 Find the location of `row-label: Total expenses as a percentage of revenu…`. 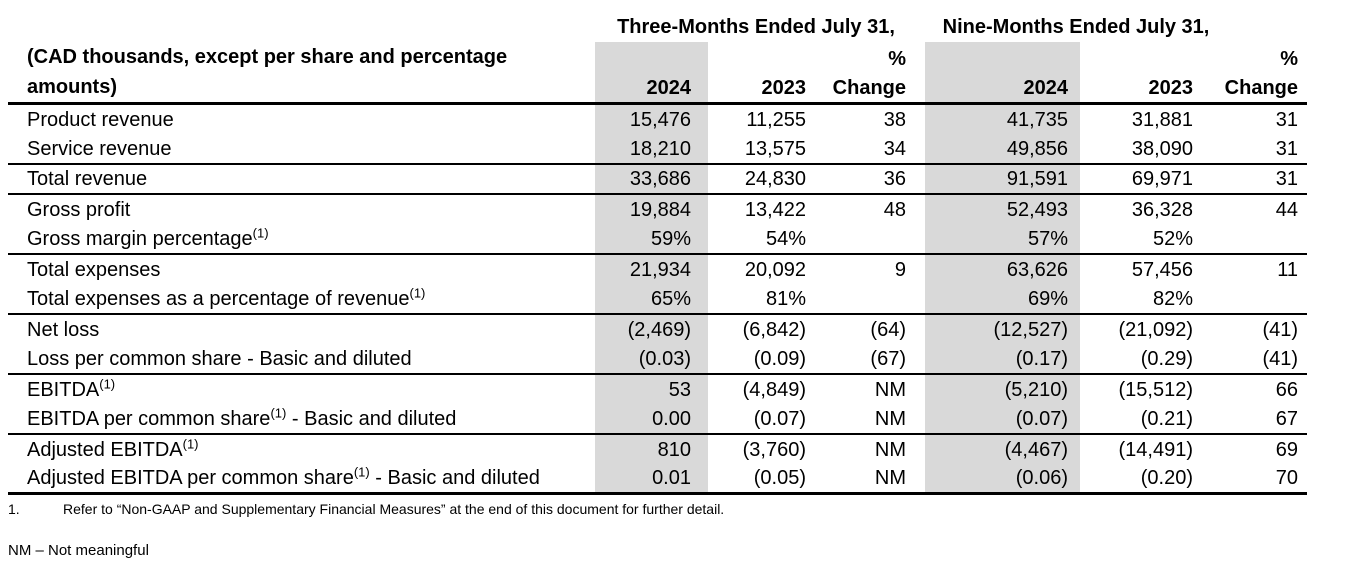

row-label: Total expenses as a percentage of revenu… is located at coordinates (218, 298).